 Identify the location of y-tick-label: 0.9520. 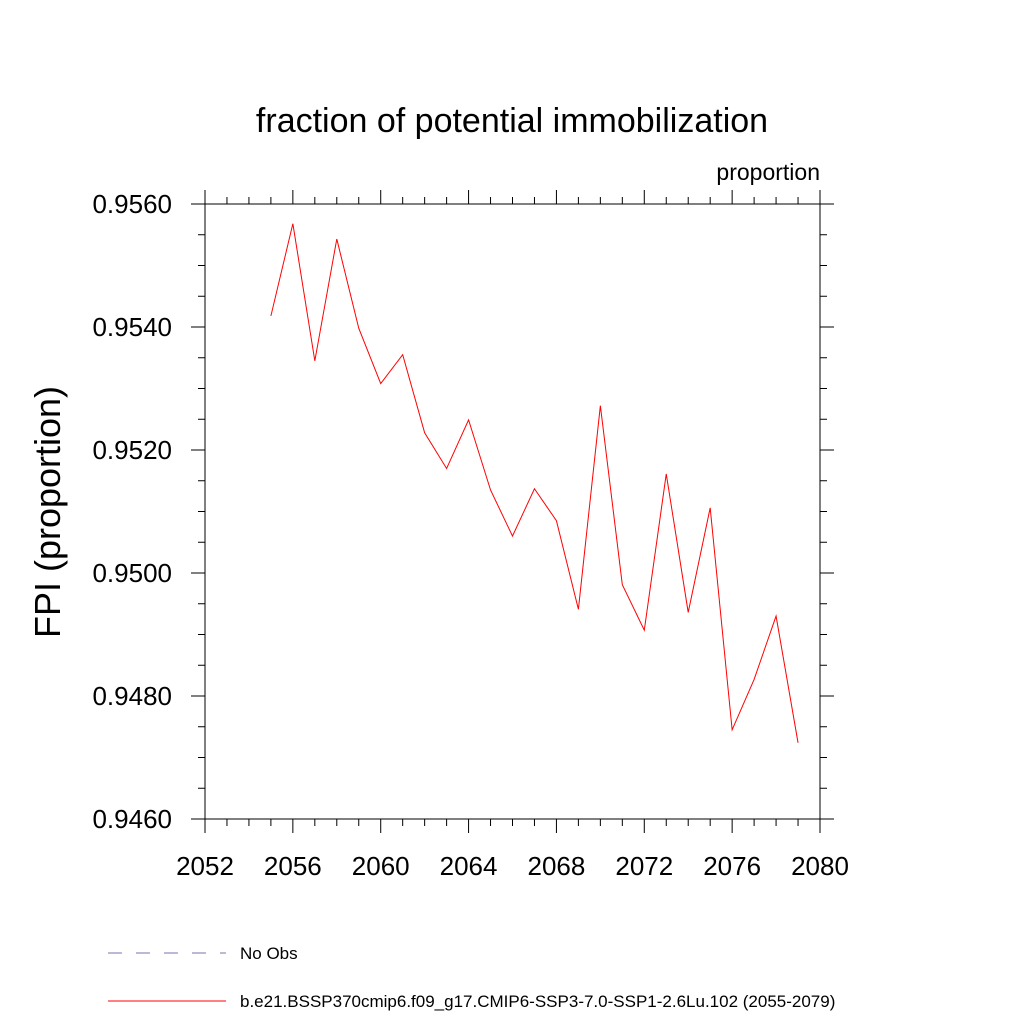
(132, 450).